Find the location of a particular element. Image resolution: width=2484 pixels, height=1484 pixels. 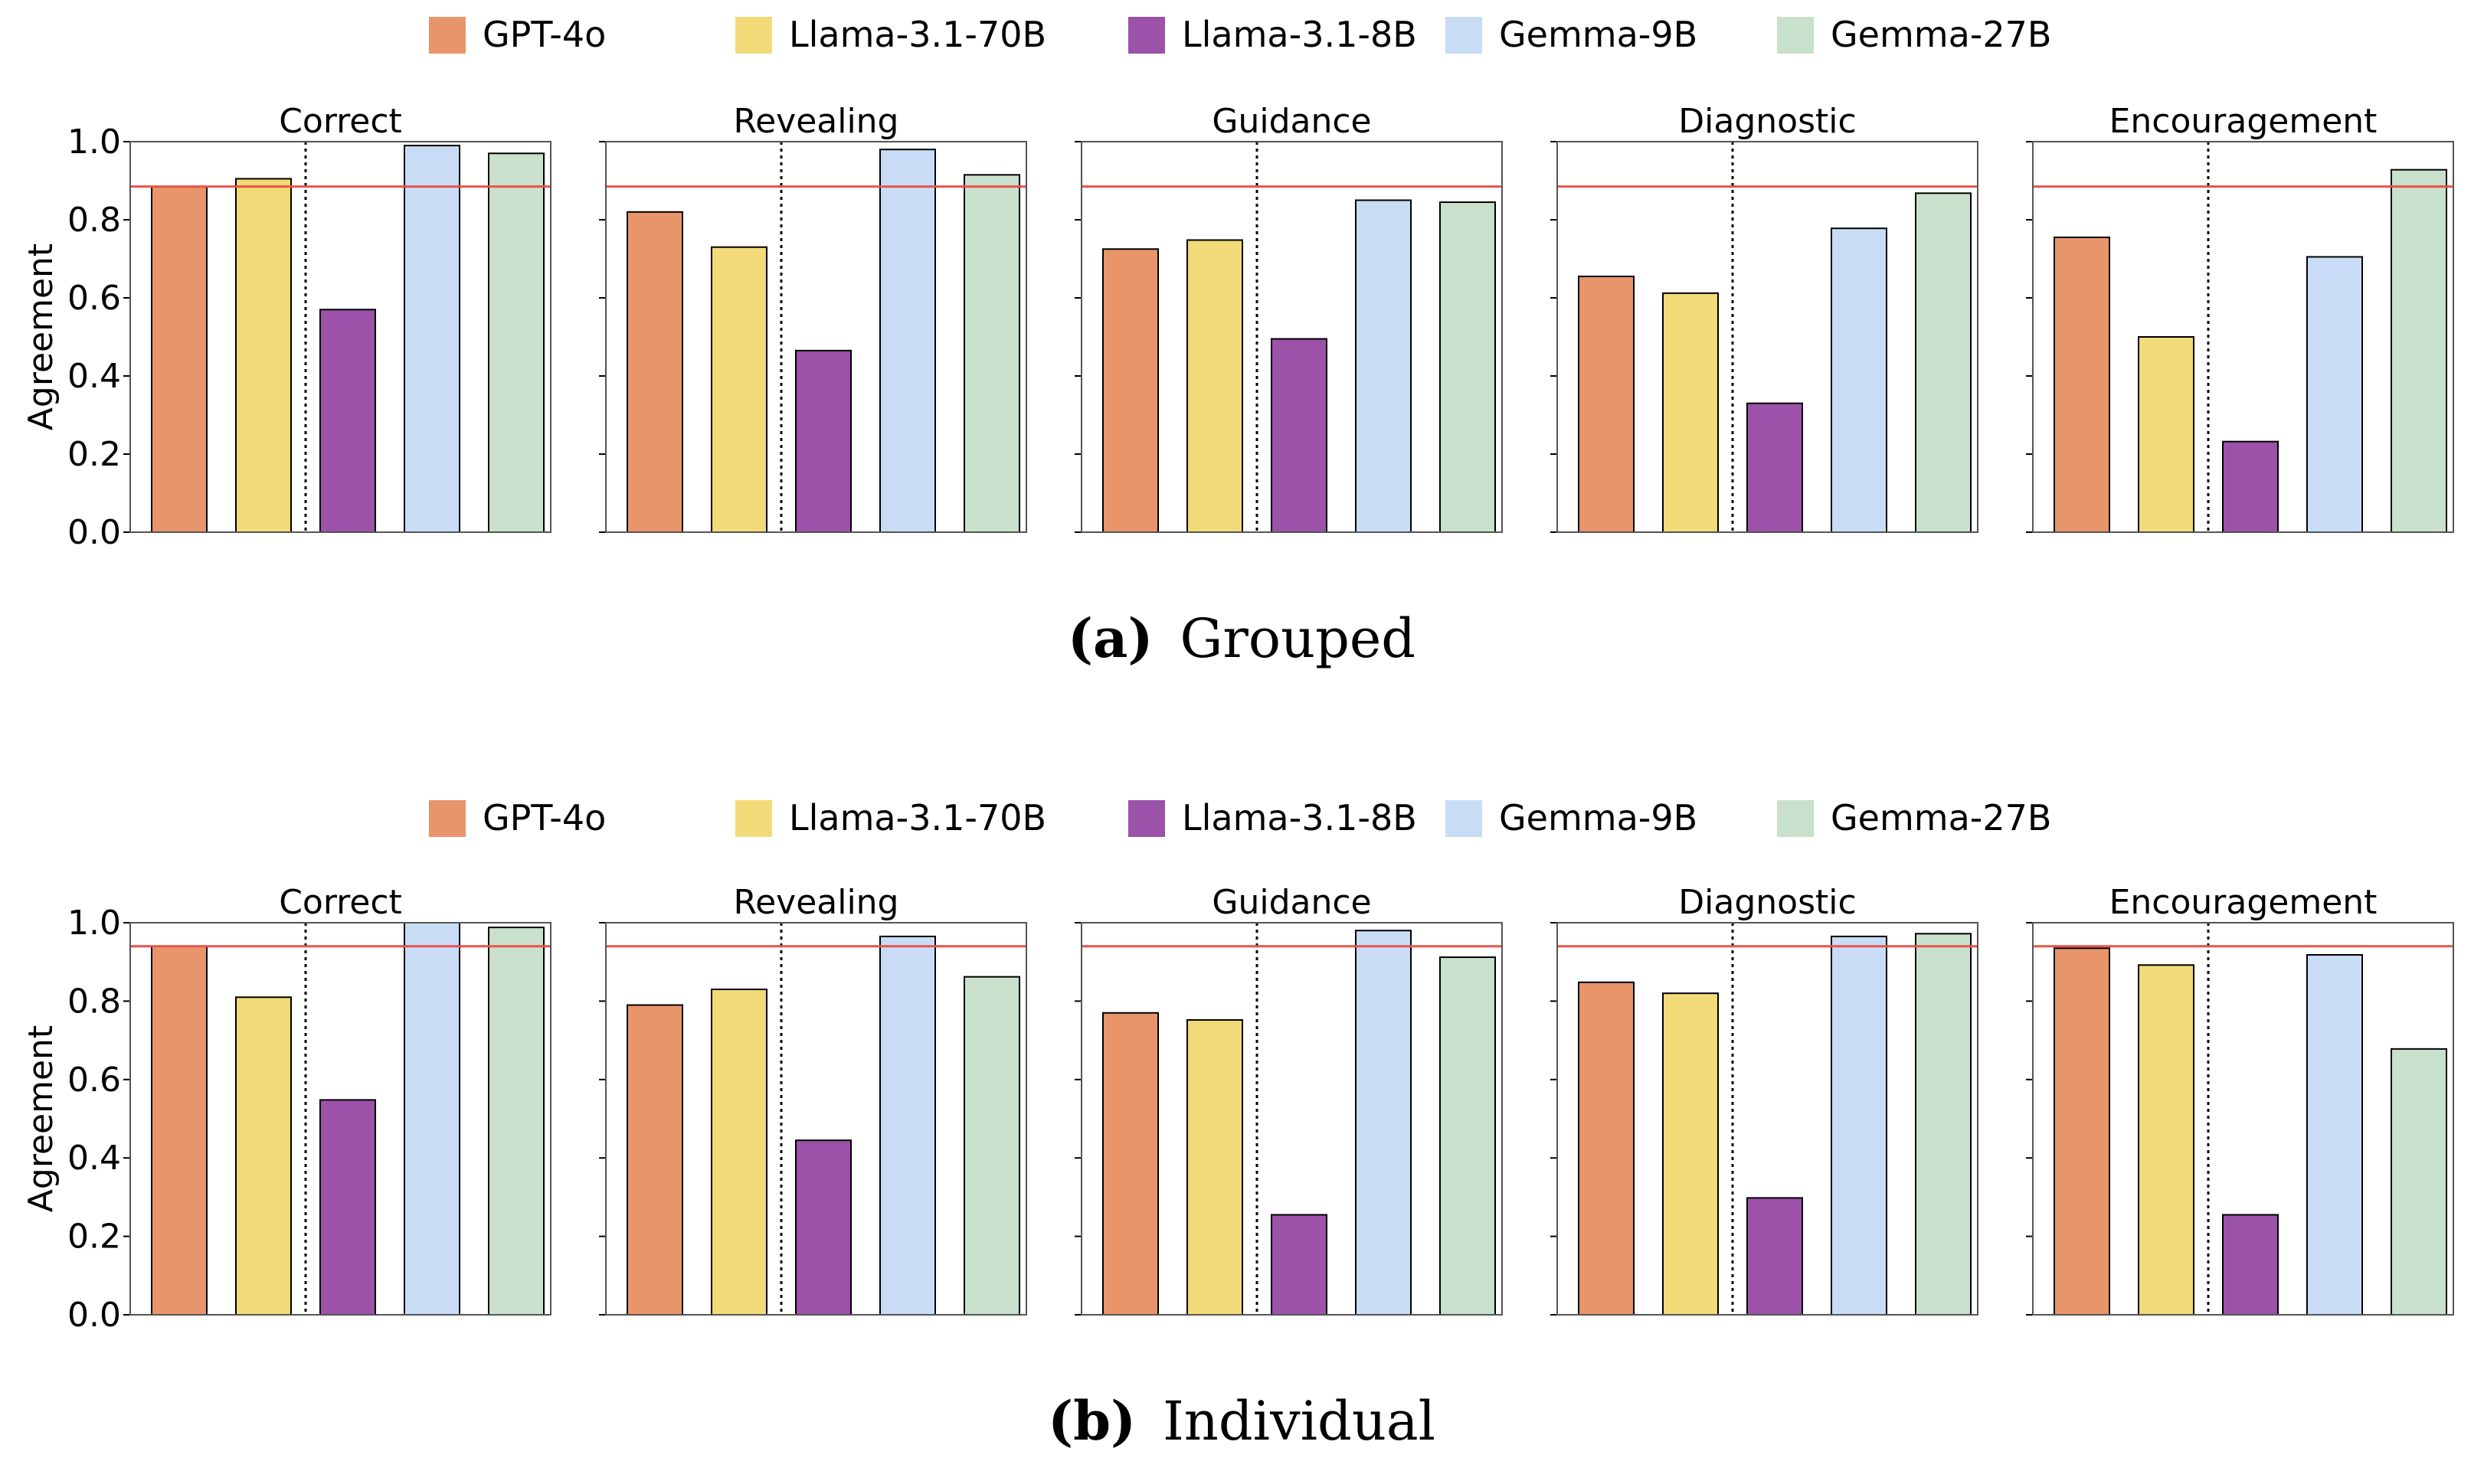

legend-label: Llama-3.1-8B is located at coordinates (1299, 34).